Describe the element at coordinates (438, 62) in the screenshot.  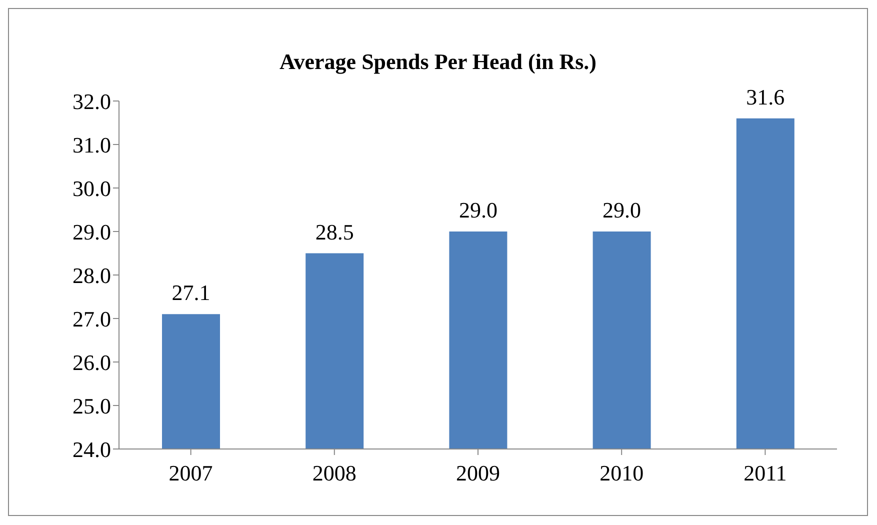
I see `chart-title: Average Spends Per Head (in Rs.)` at that location.